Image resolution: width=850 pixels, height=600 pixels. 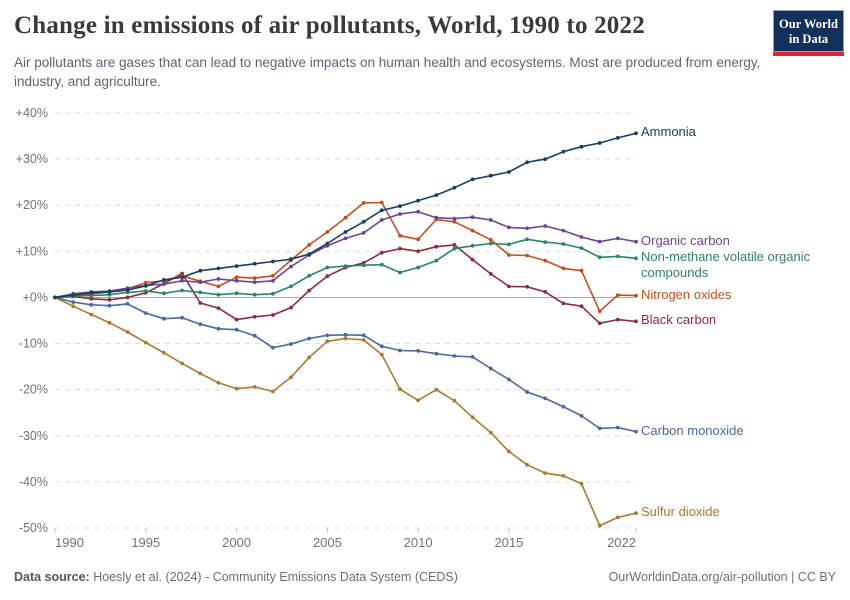 What do you see at coordinates (327, 542) in the screenshot?
I see `x-axis-tick-label: 2005` at bounding box center [327, 542].